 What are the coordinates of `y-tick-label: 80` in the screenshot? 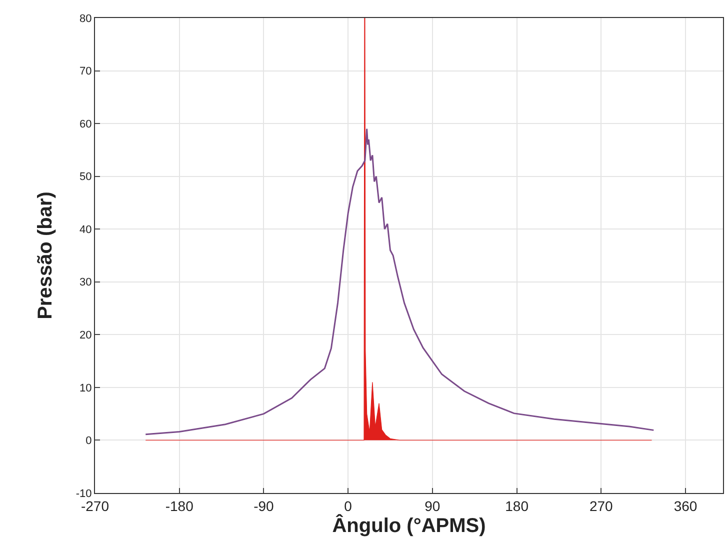 It's located at (86, 18).